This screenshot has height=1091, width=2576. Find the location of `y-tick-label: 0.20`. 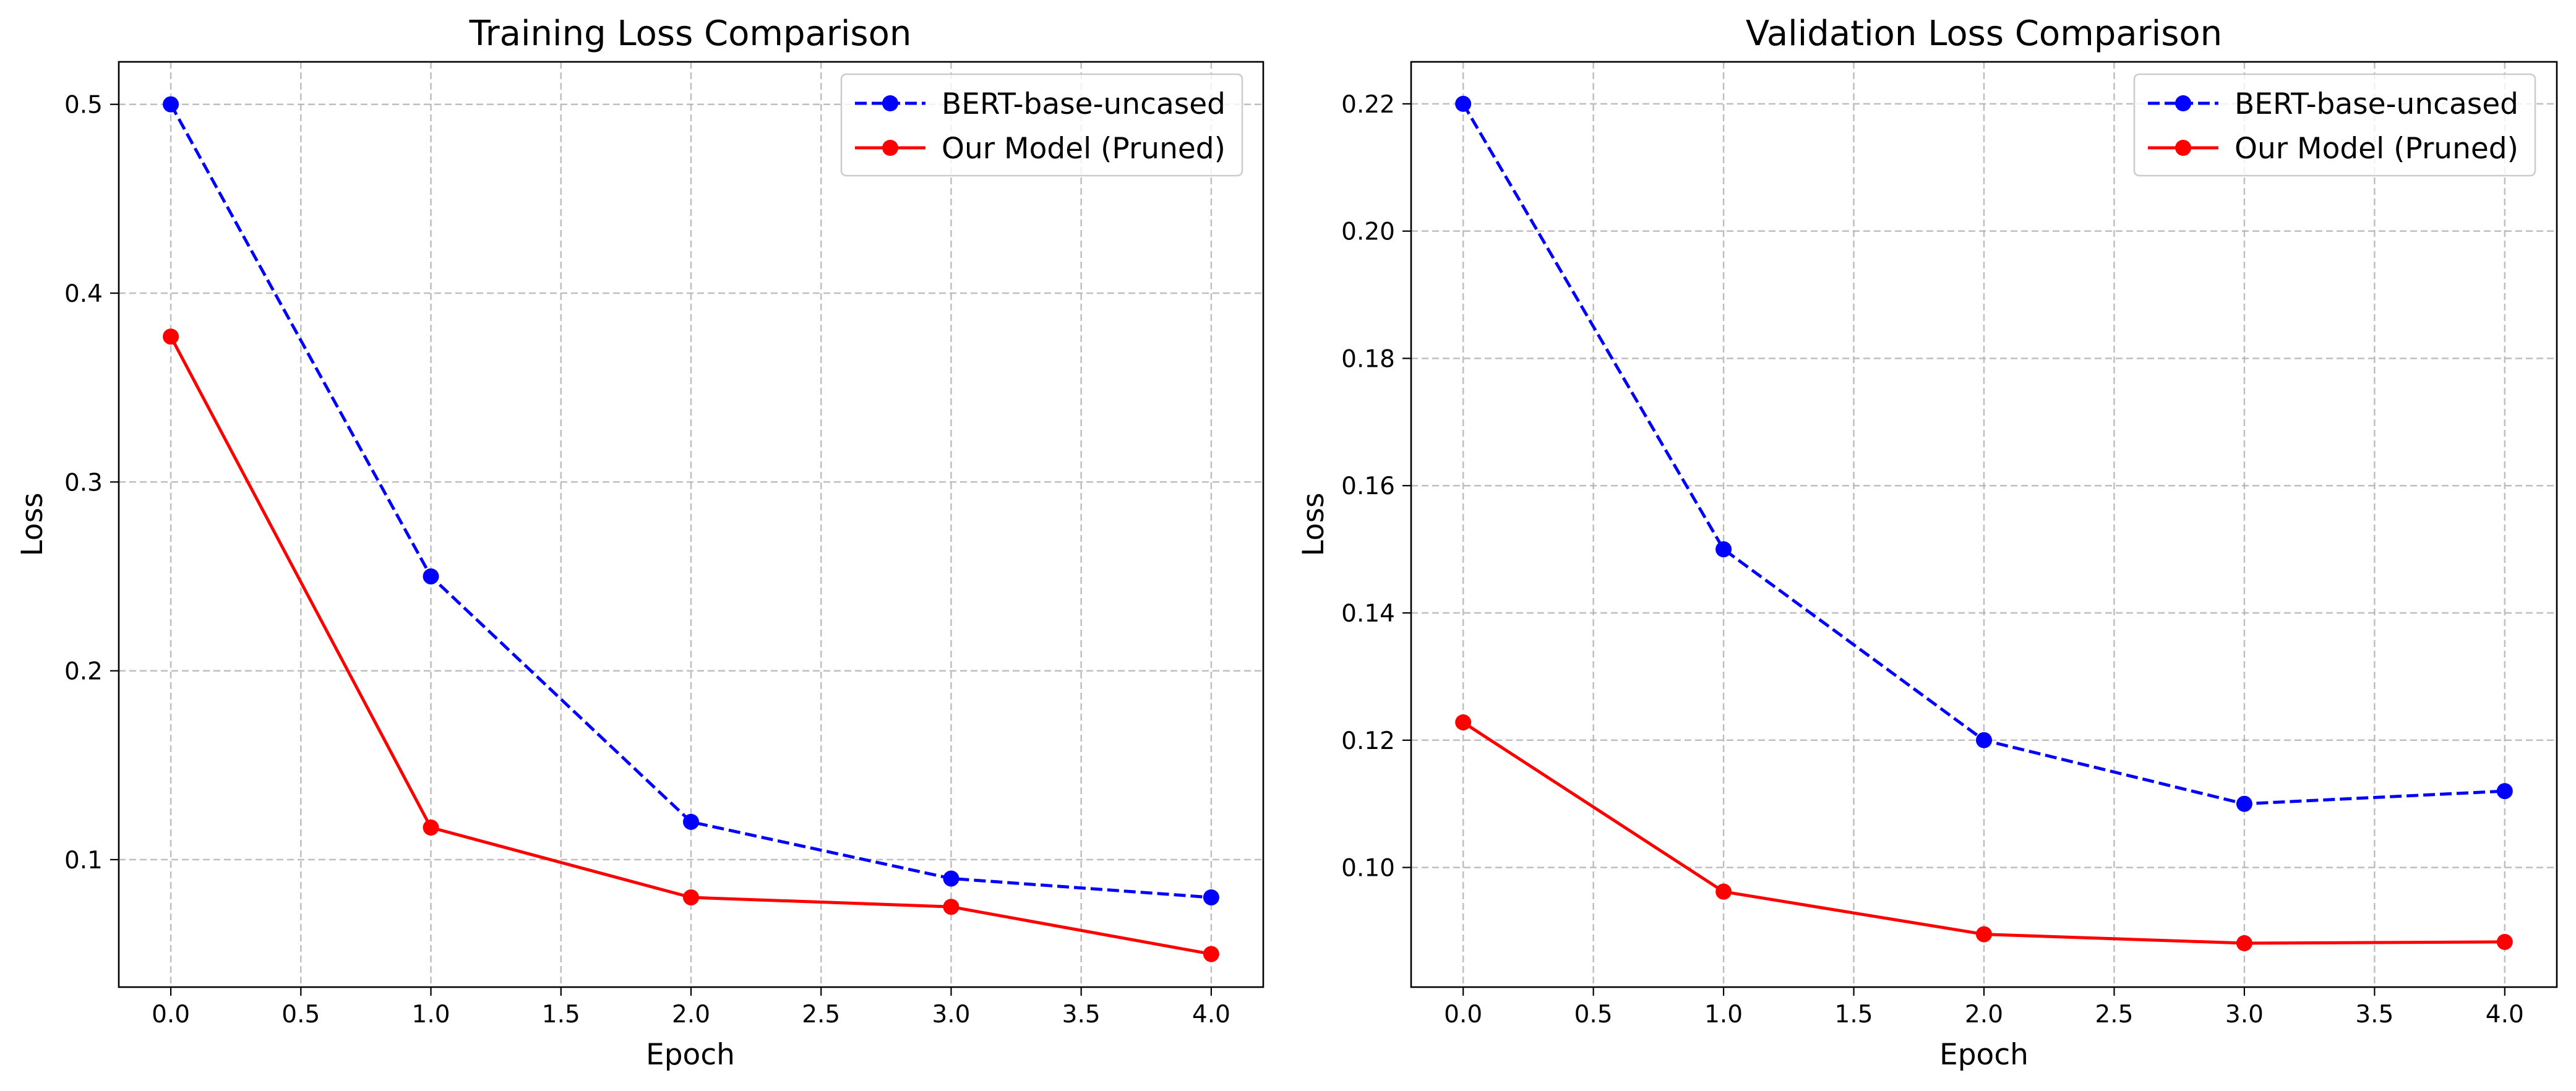

y-tick-label: 0.20 is located at coordinates (1368, 232).